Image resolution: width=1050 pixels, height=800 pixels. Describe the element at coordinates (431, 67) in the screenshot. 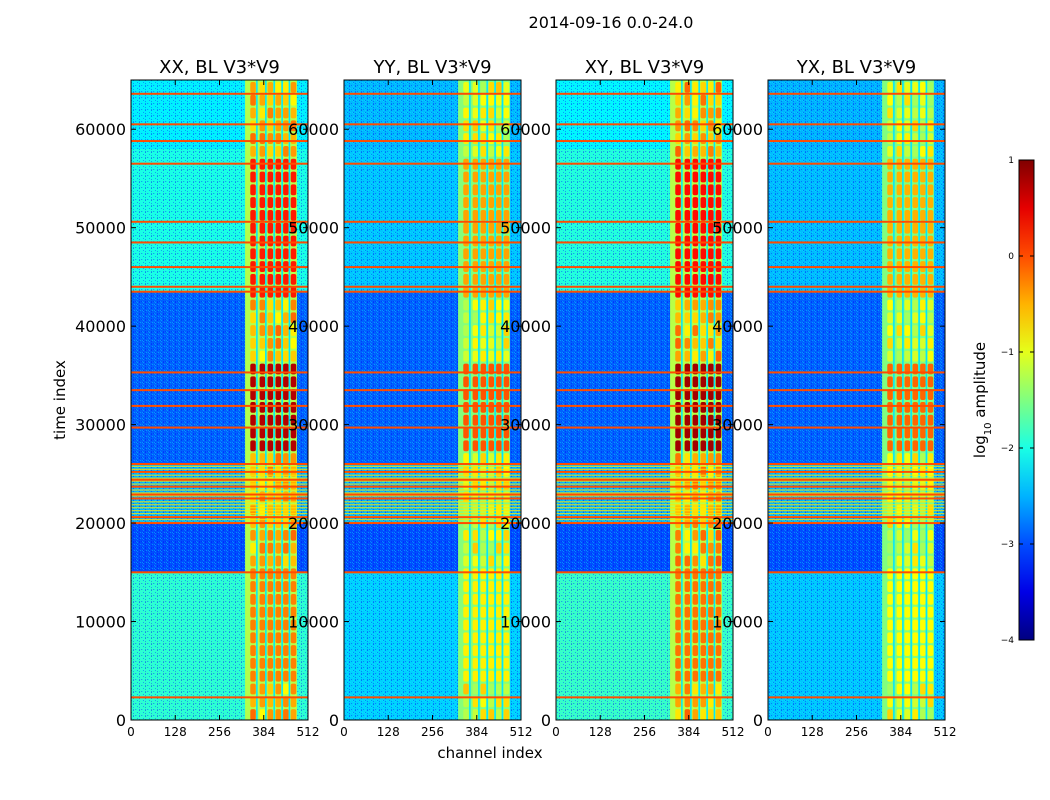

I see `panel-title: YY, BL V3*V9` at that location.